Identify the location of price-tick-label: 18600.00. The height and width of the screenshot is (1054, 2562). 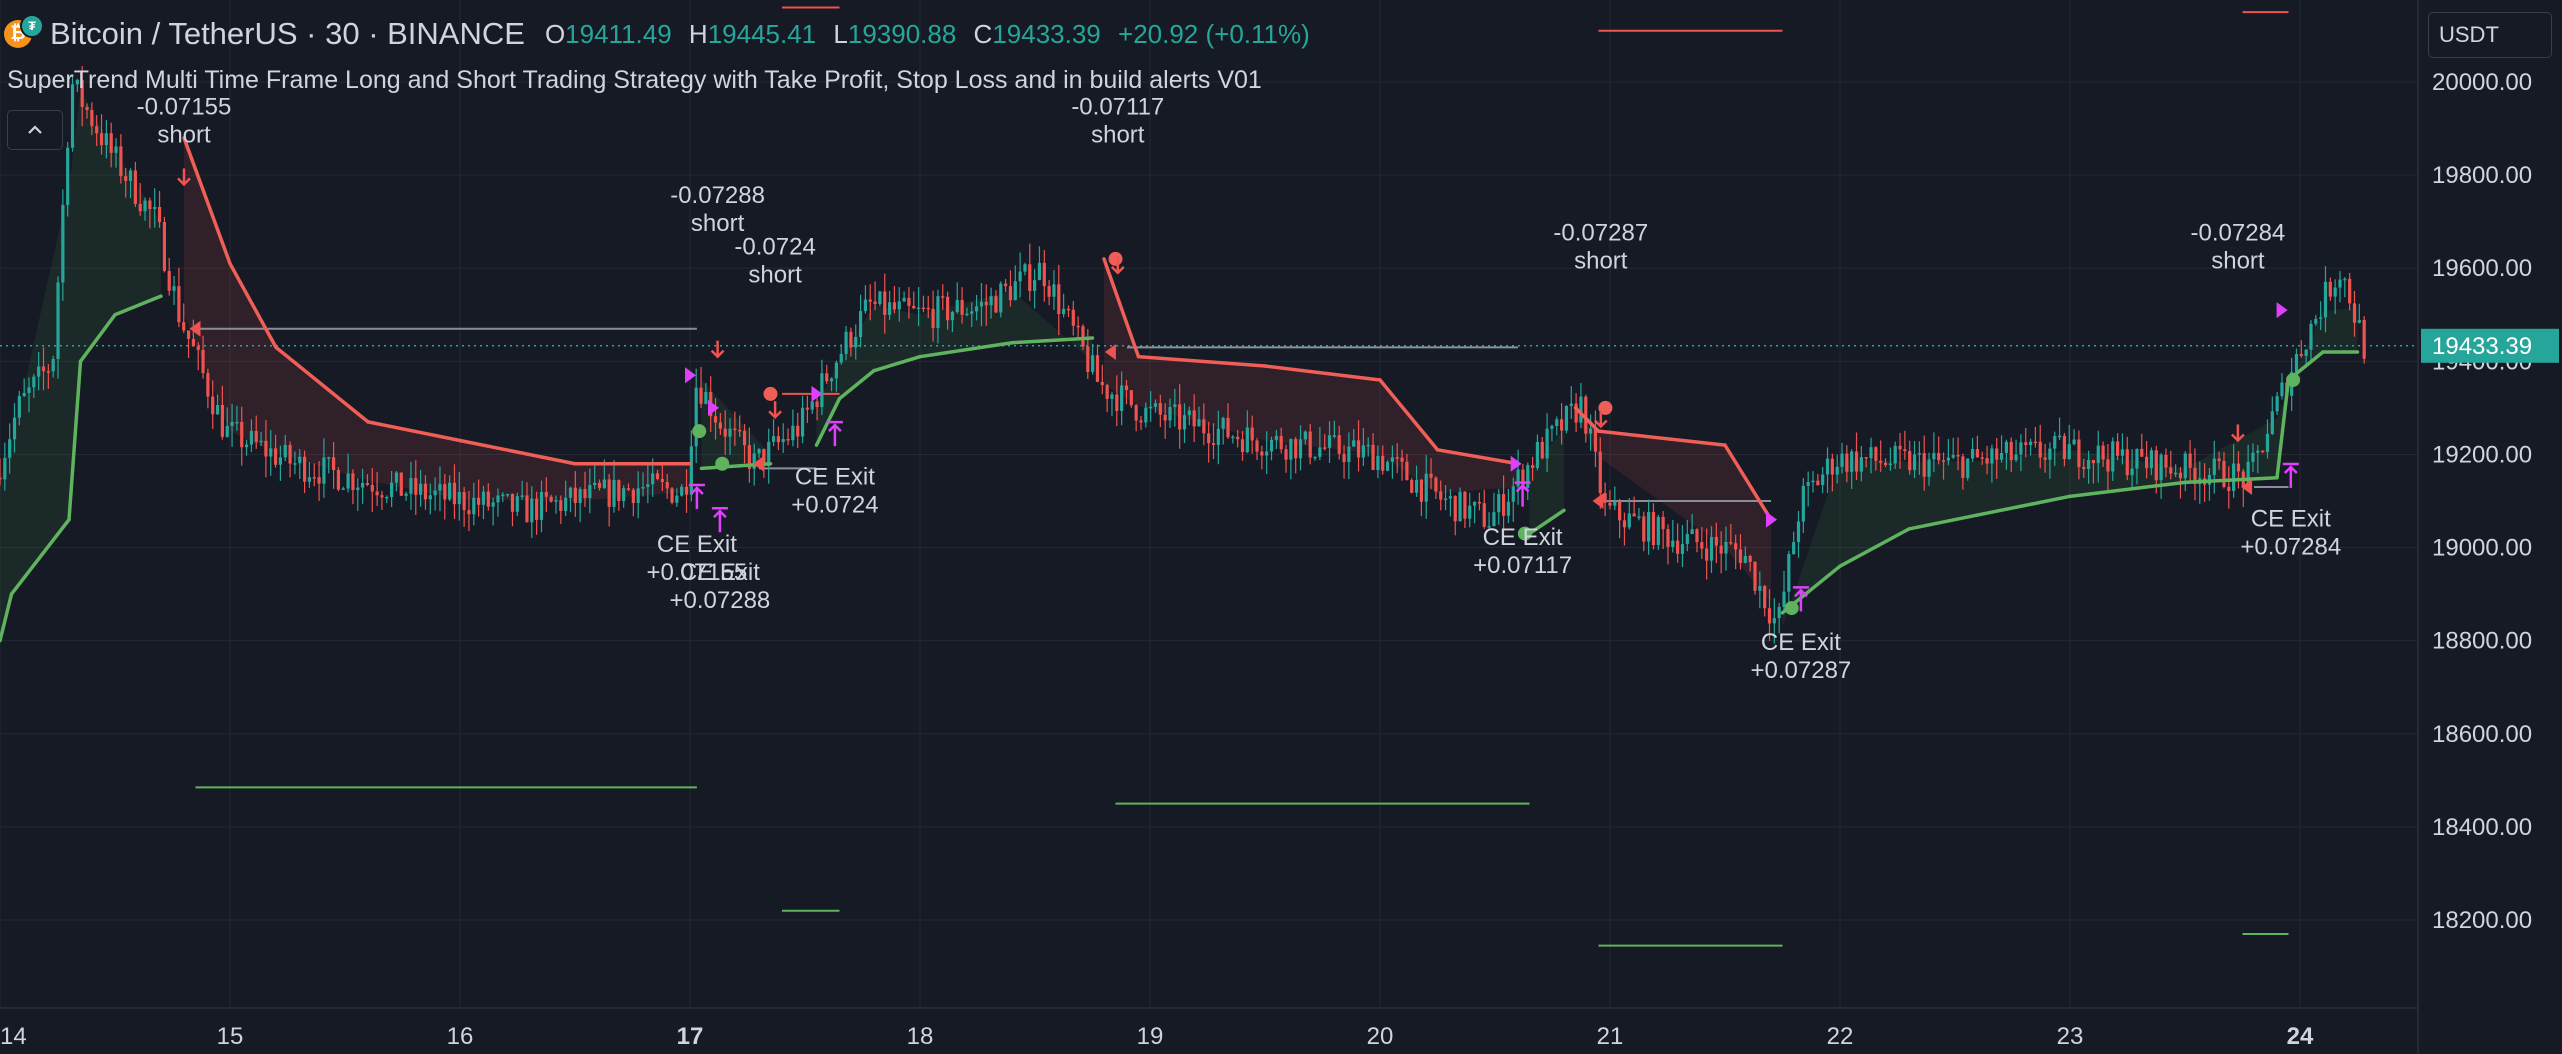
(2482, 734).